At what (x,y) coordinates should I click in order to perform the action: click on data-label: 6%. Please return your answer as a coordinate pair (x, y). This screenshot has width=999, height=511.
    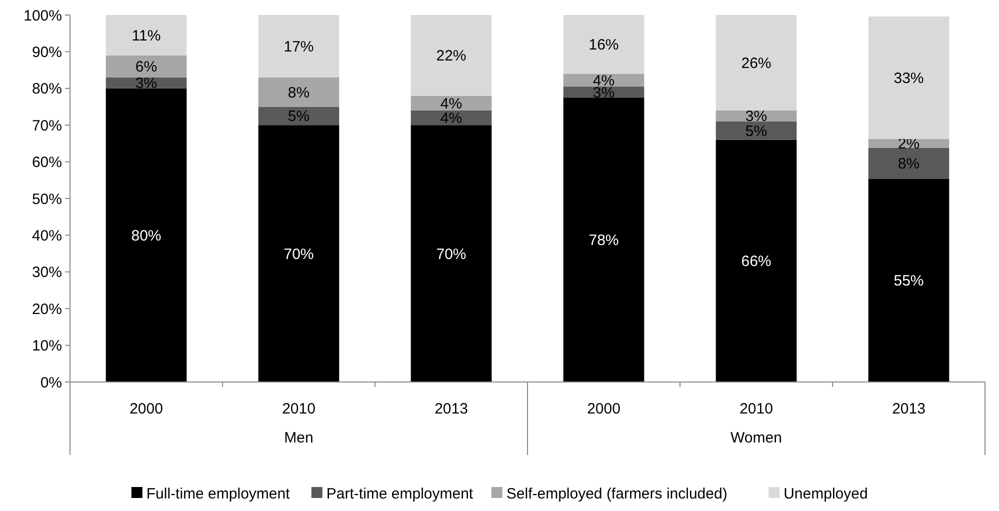
    Looking at the image, I should click on (146, 67).